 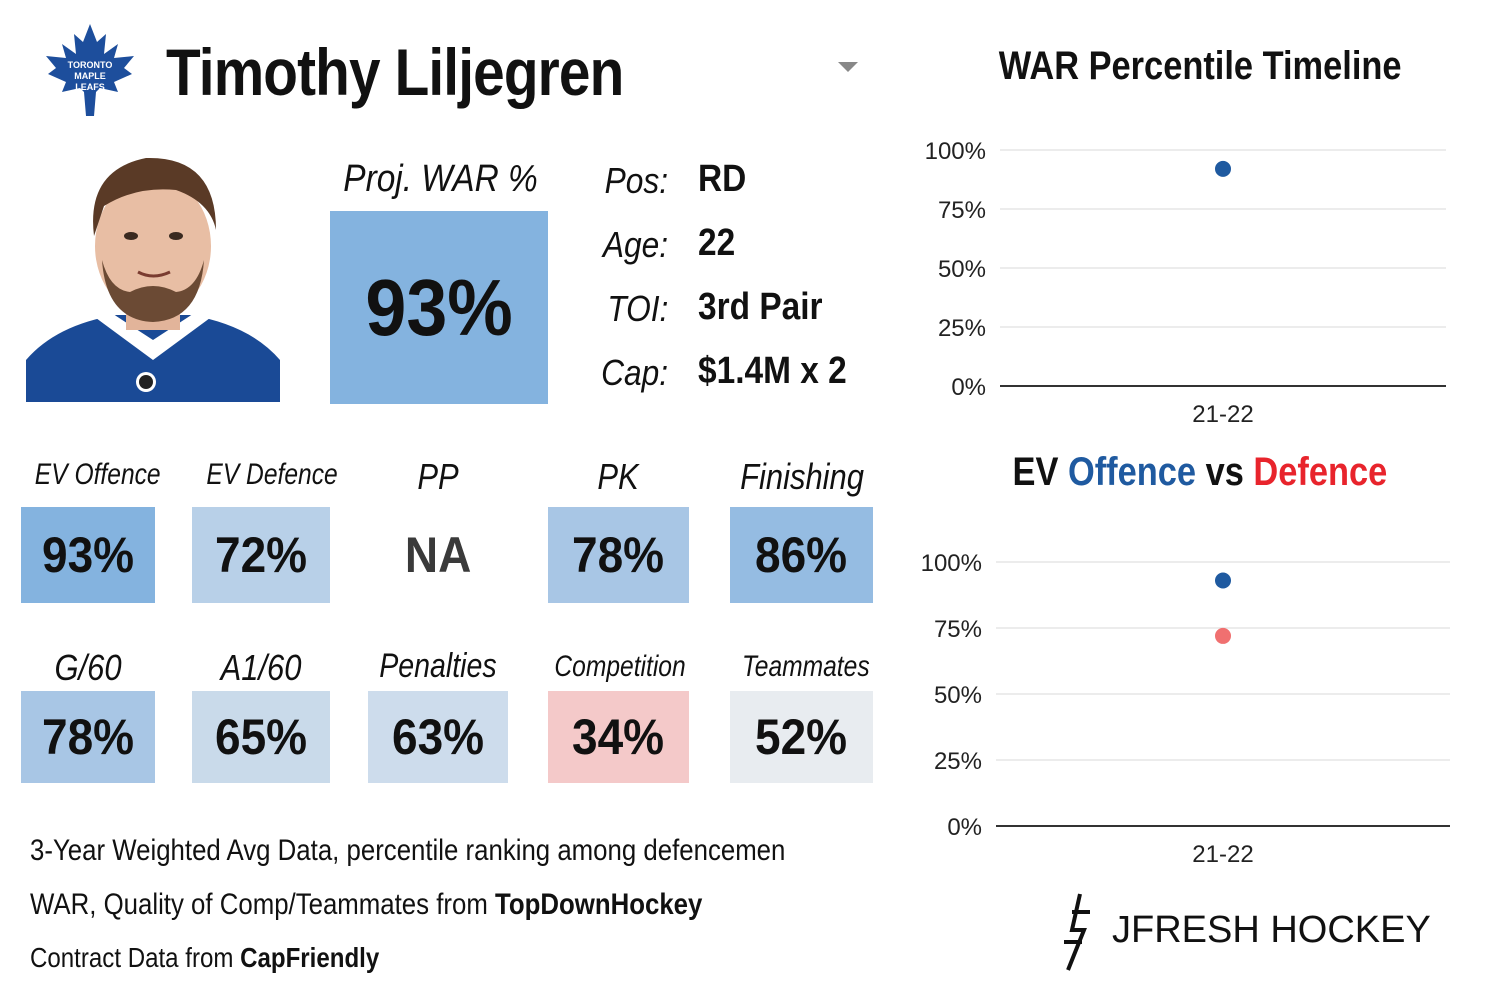 What do you see at coordinates (958, 761) in the screenshot?
I see `chart-ev-y-tick-label: 25%` at bounding box center [958, 761].